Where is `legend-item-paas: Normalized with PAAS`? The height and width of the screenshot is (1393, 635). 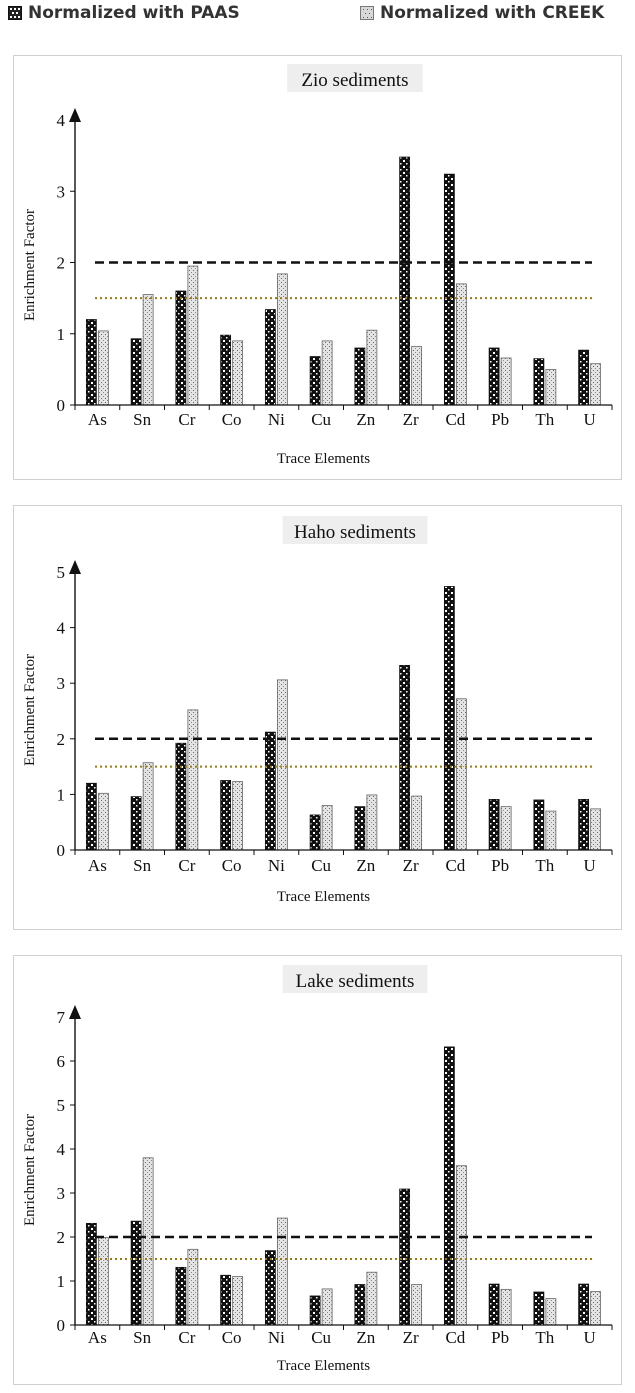
legend-item-paas: Normalized with PAAS is located at coordinates (124, 13).